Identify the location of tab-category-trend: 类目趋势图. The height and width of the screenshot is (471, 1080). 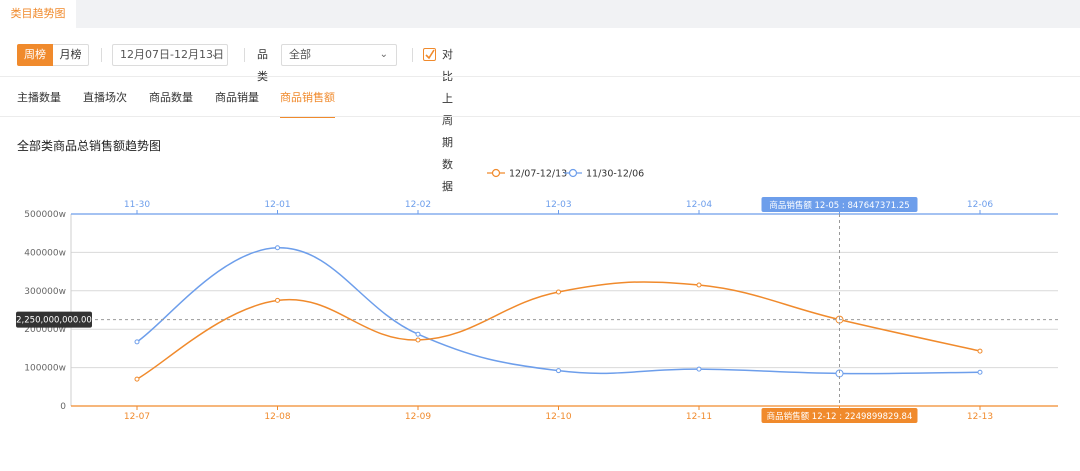
(38, 14).